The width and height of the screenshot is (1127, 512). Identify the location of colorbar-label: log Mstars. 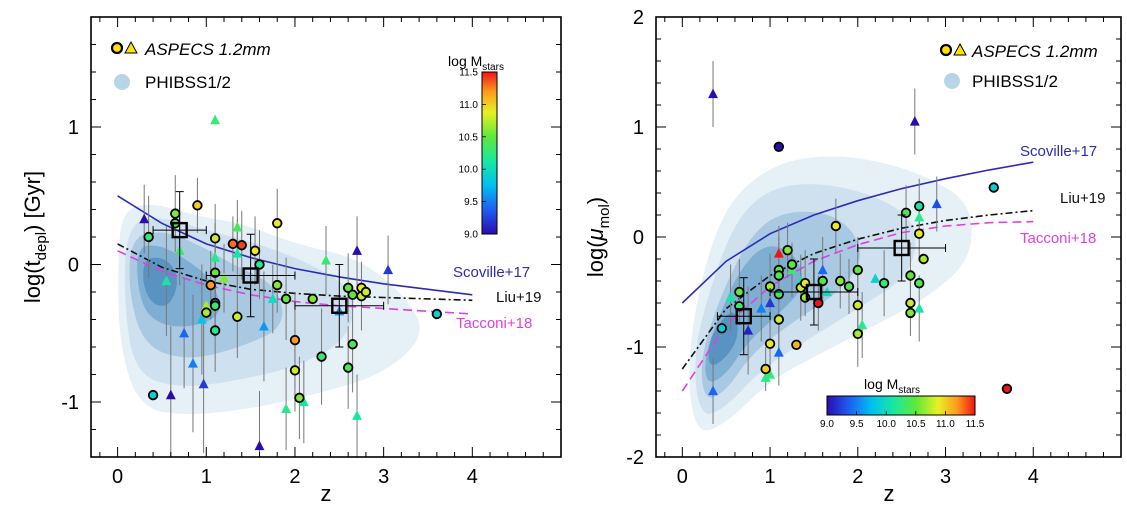
(476, 63).